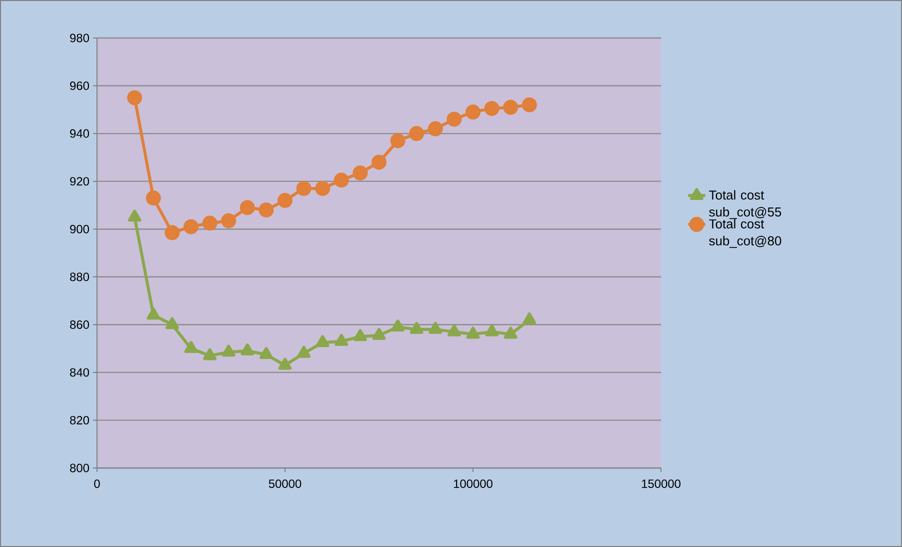 Image resolution: width=902 pixels, height=547 pixels. Describe the element at coordinates (80, 38) in the screenshot. I see `y-tick-label: 980` at that location.